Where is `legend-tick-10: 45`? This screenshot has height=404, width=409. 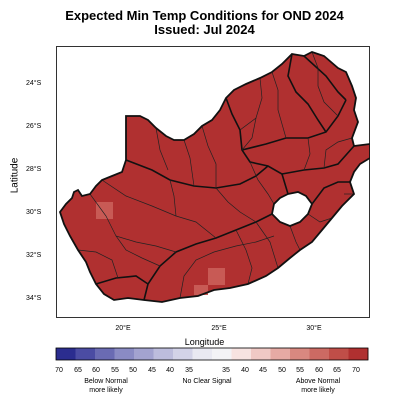 legend-tick-10: 45 is located at coordinates (263, 370).